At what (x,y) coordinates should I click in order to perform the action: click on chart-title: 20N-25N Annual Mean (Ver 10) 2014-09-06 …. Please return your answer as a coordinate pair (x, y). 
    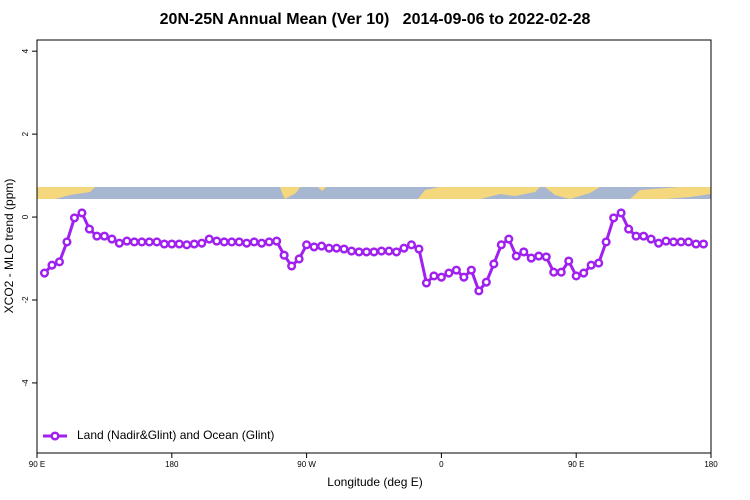
    Looking at the image, I should click on (375, 19).